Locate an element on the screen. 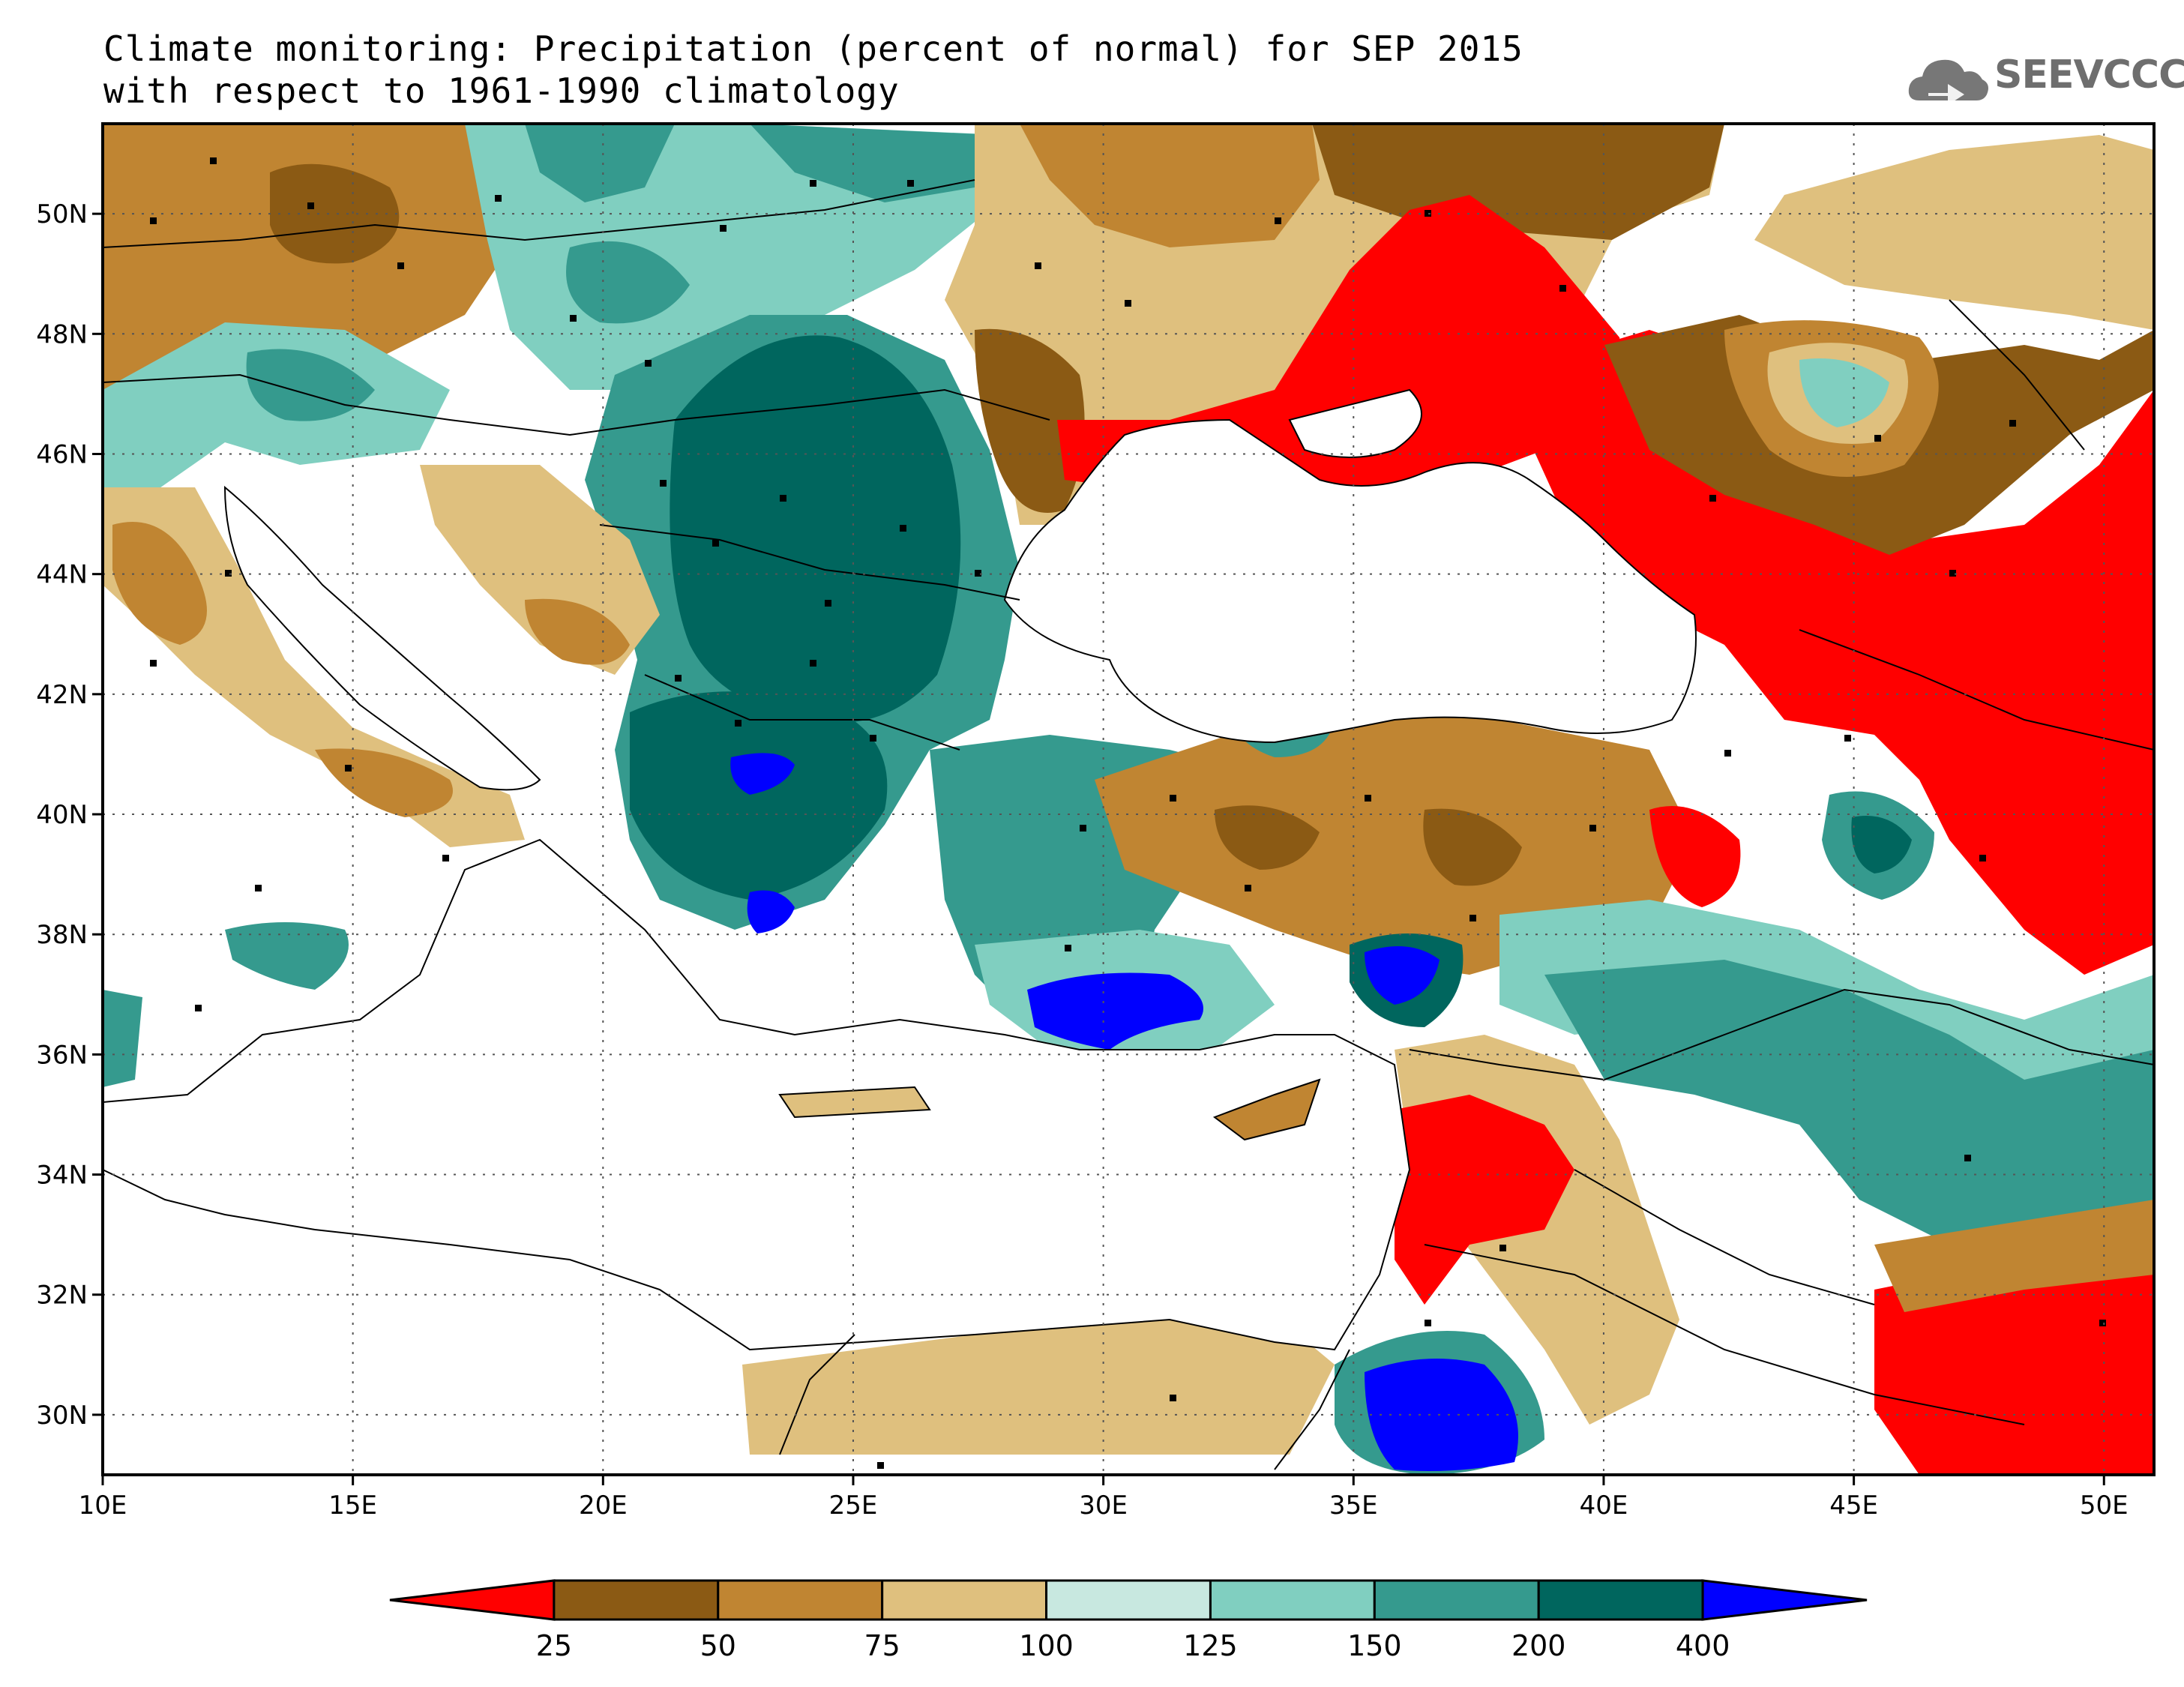  lat-tick-label: 46N is located at coordinates (62, 454).